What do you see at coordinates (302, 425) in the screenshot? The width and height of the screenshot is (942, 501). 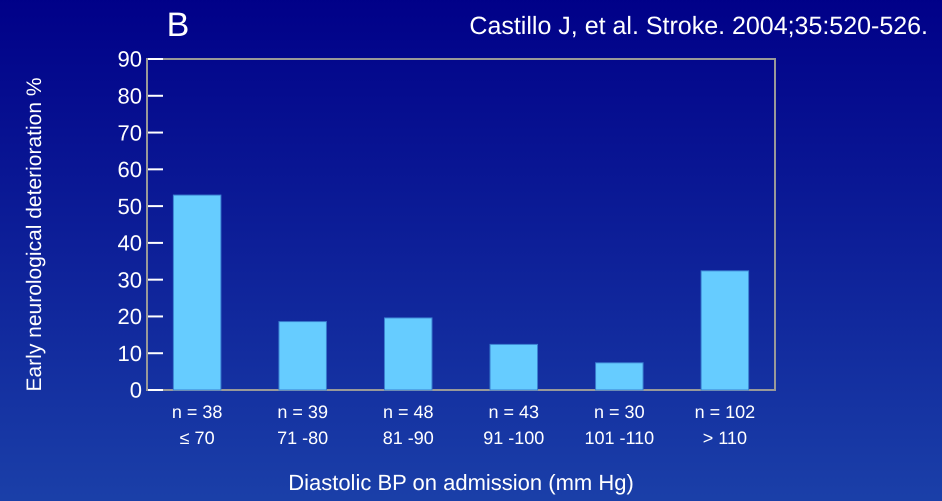 I see `x-tick-label: n = 39 71 -80` at bounding box center [302, 425].